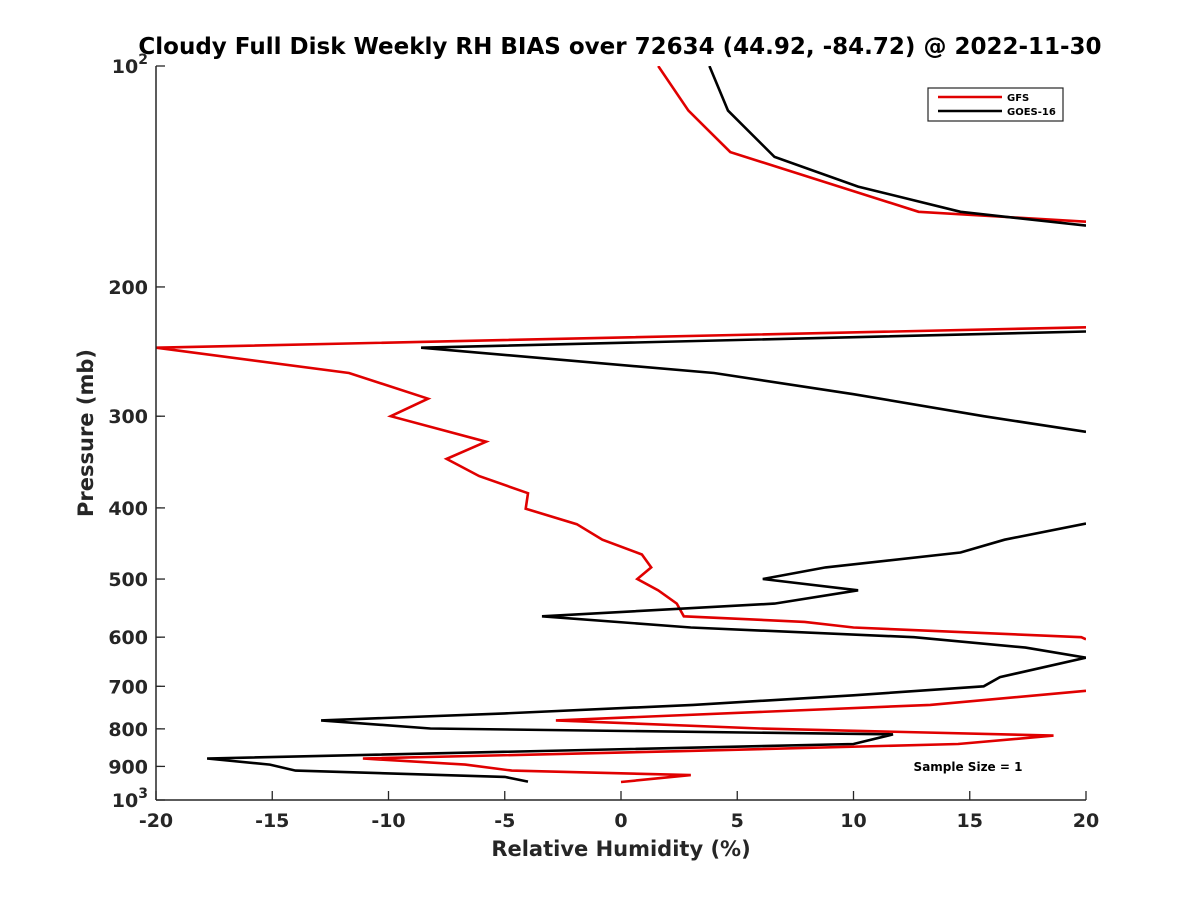 The image size is (1200, 900). I want to click on x-tick-label: 0, so click(620, 821).